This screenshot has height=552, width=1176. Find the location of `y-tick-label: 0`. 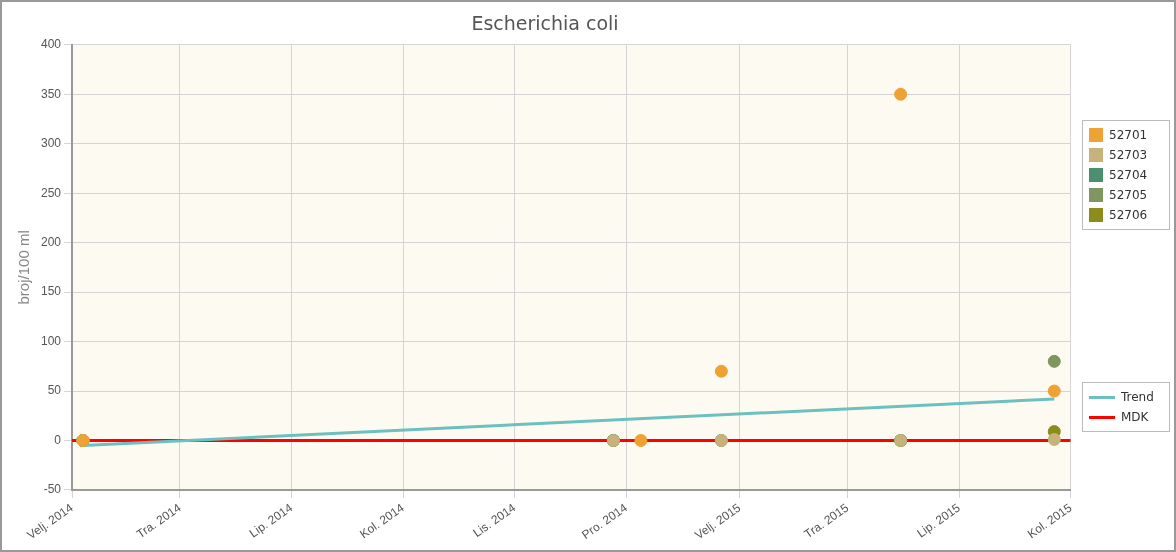

y-tick-label: 0 is located at coordinates (58, 439).